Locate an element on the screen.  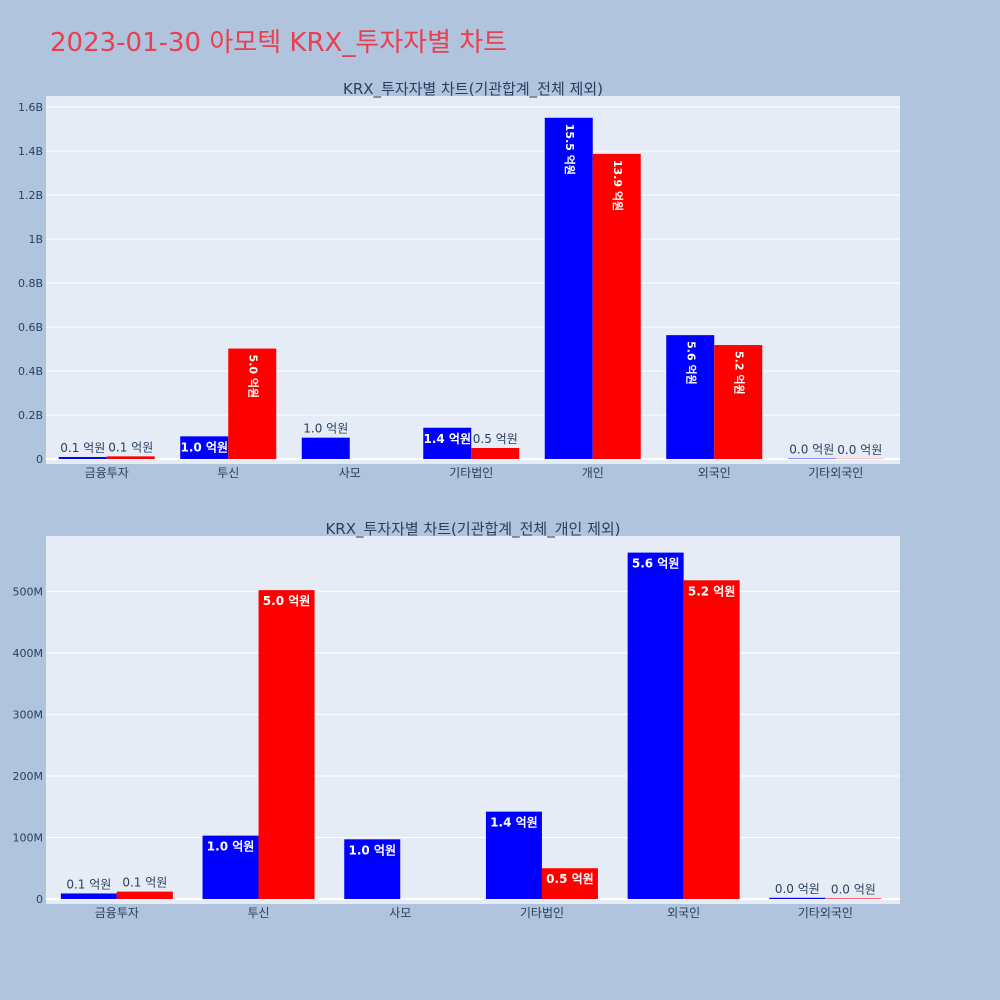
page-title: 2023-01-30 아모텍 KRX_투자자별 차트 is located at coordinates (279, 43).